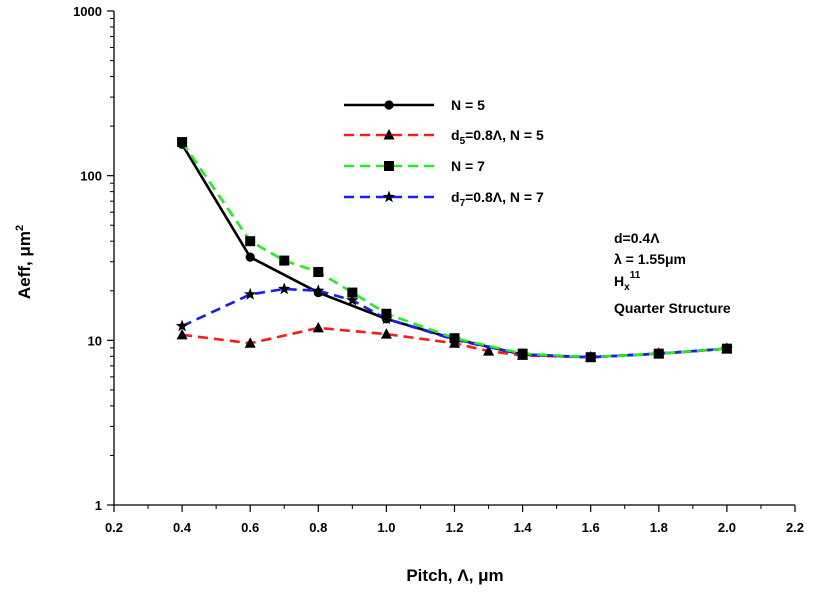 The width and height of the screenshot is (813, 594). I want to click on legend-item: d5=0.8Λ, N = 5, so click(444, 137).